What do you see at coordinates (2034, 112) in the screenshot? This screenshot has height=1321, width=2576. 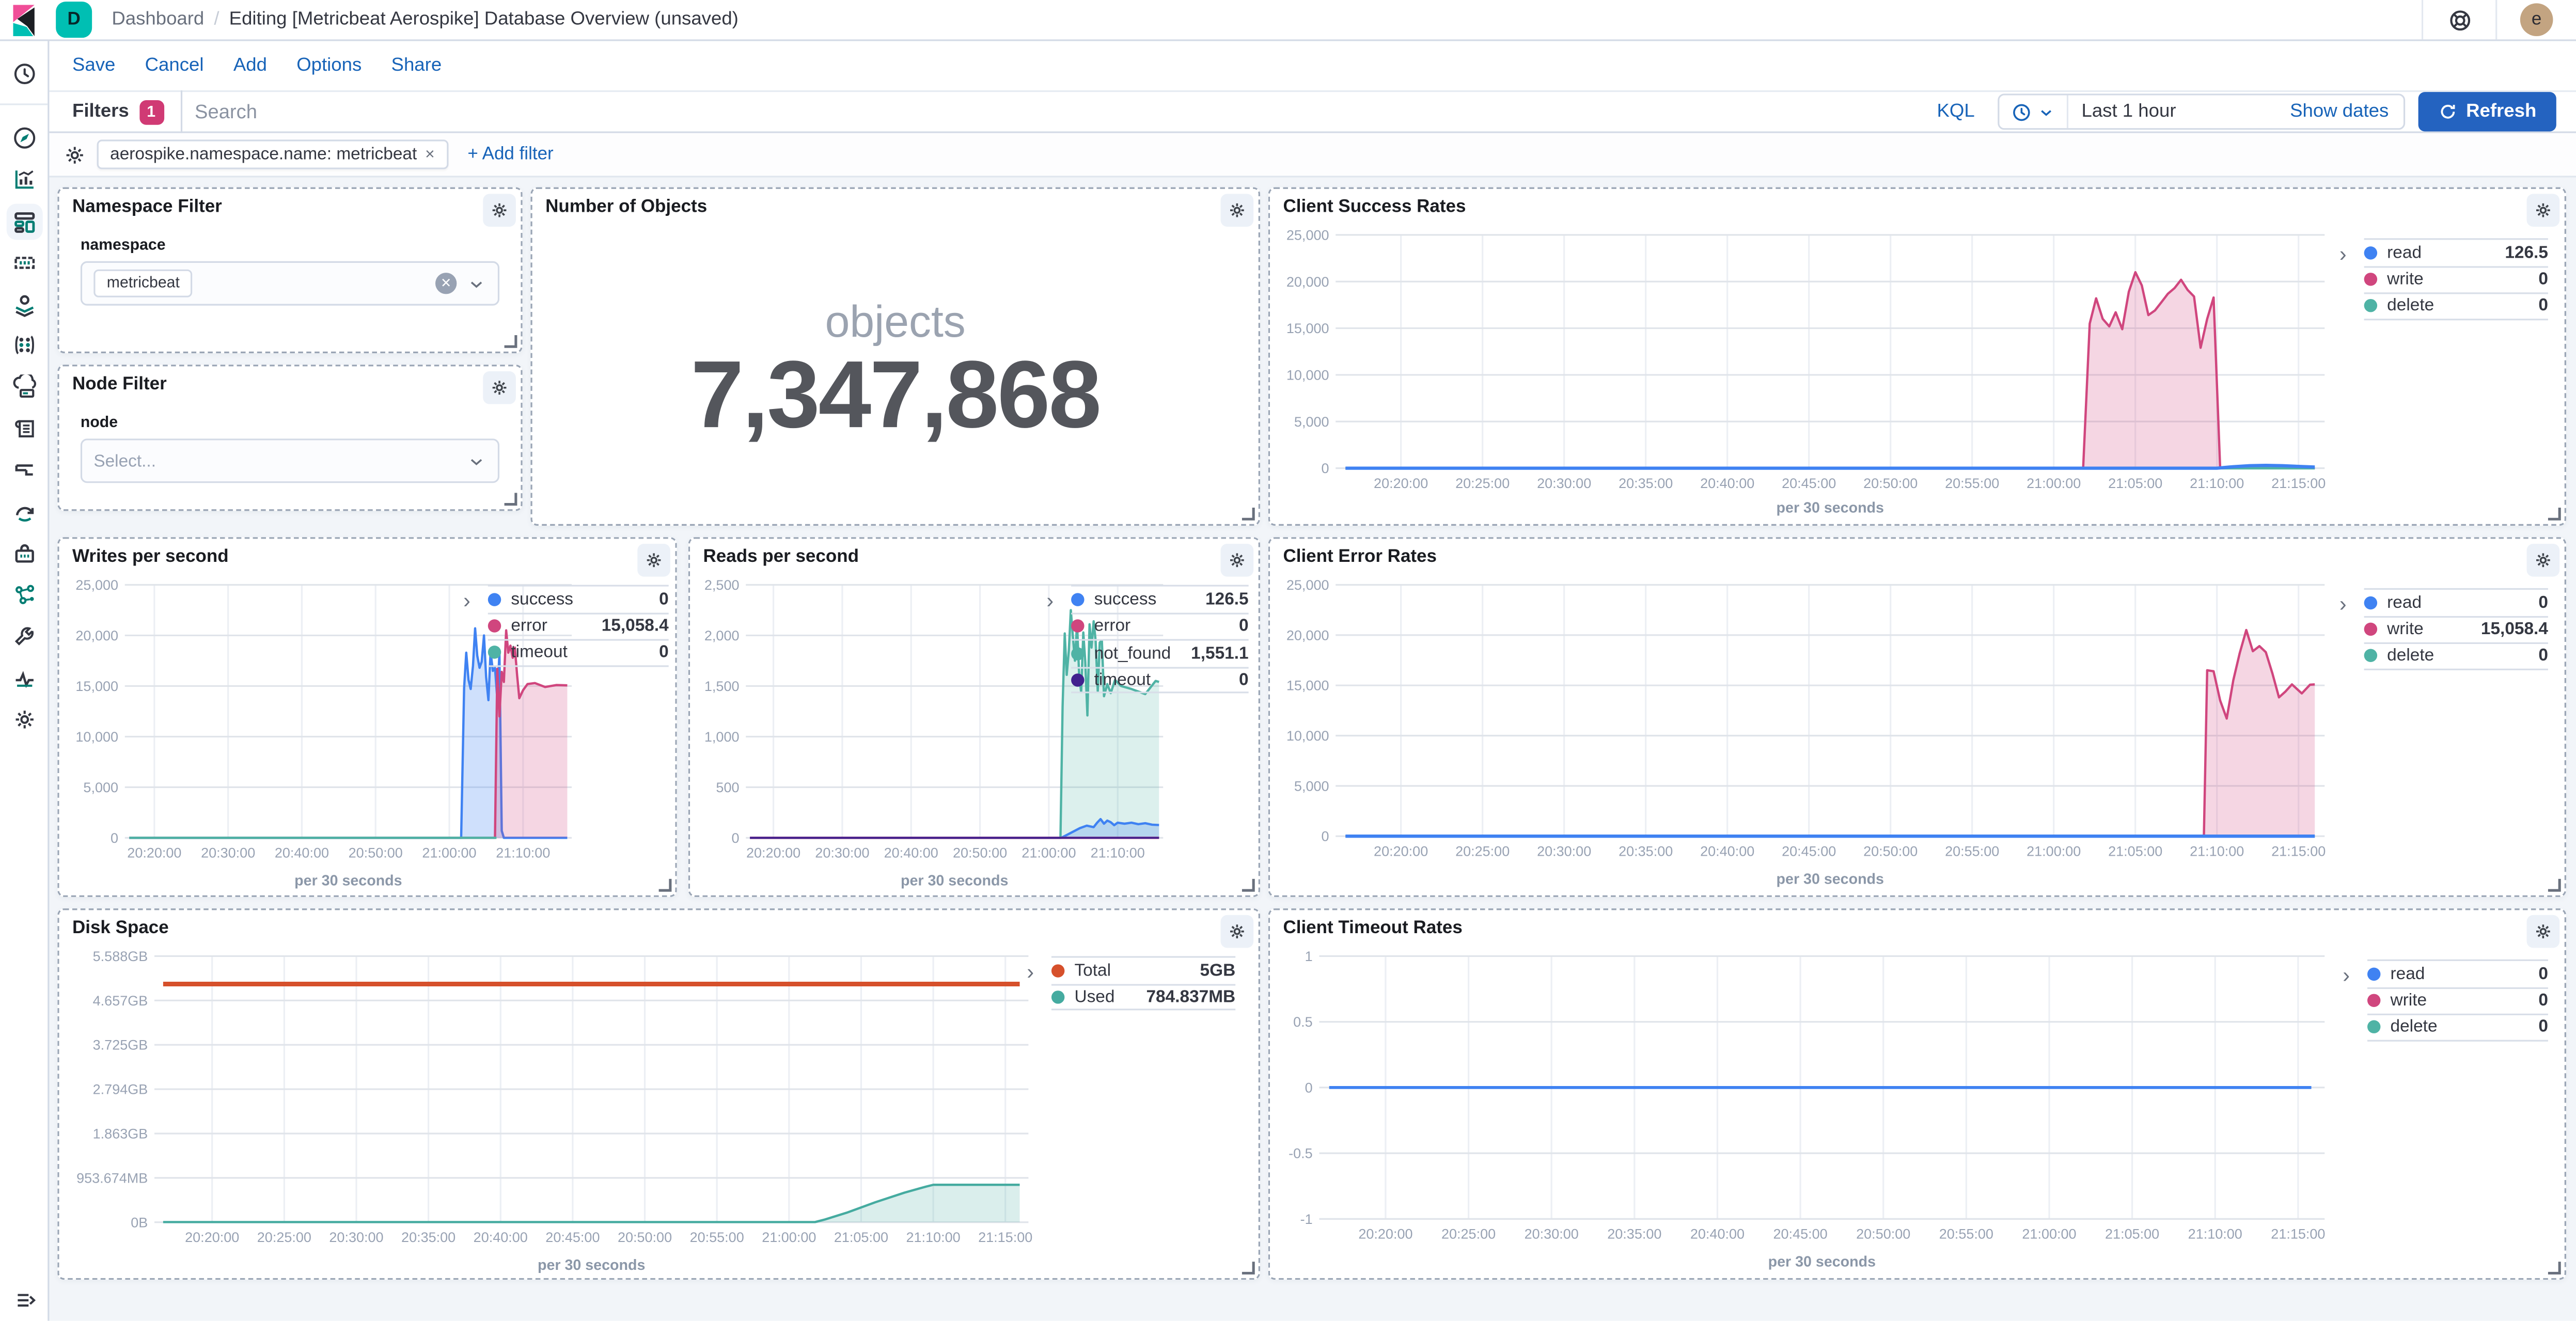 I see `time-picker-quick-menu-button` at bounding box center [2034, 112].